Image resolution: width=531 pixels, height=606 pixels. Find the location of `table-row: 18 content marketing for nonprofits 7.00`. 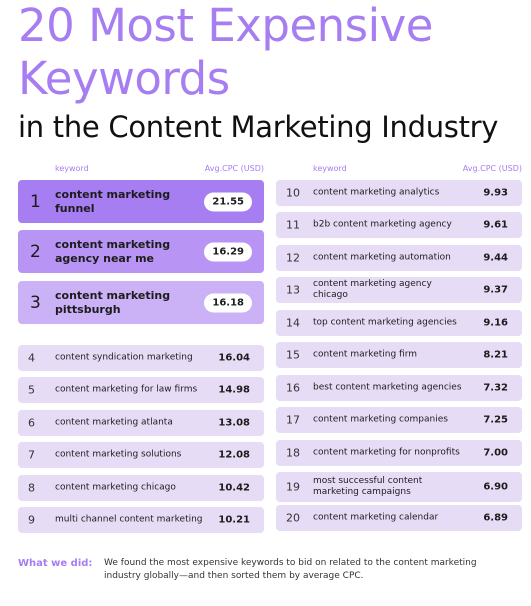

table-row: 18 content marketing for nonprofits 7.00 is located at coordinates (399, 453).